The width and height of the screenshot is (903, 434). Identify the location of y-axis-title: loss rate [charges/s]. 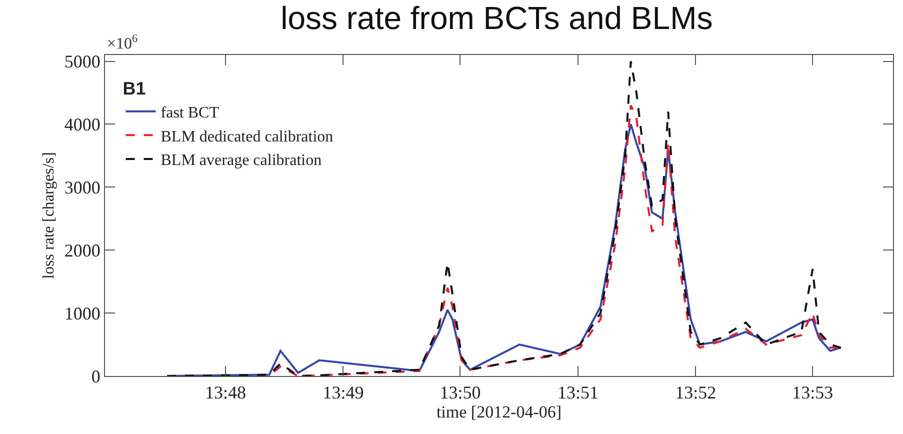
(49, 215).